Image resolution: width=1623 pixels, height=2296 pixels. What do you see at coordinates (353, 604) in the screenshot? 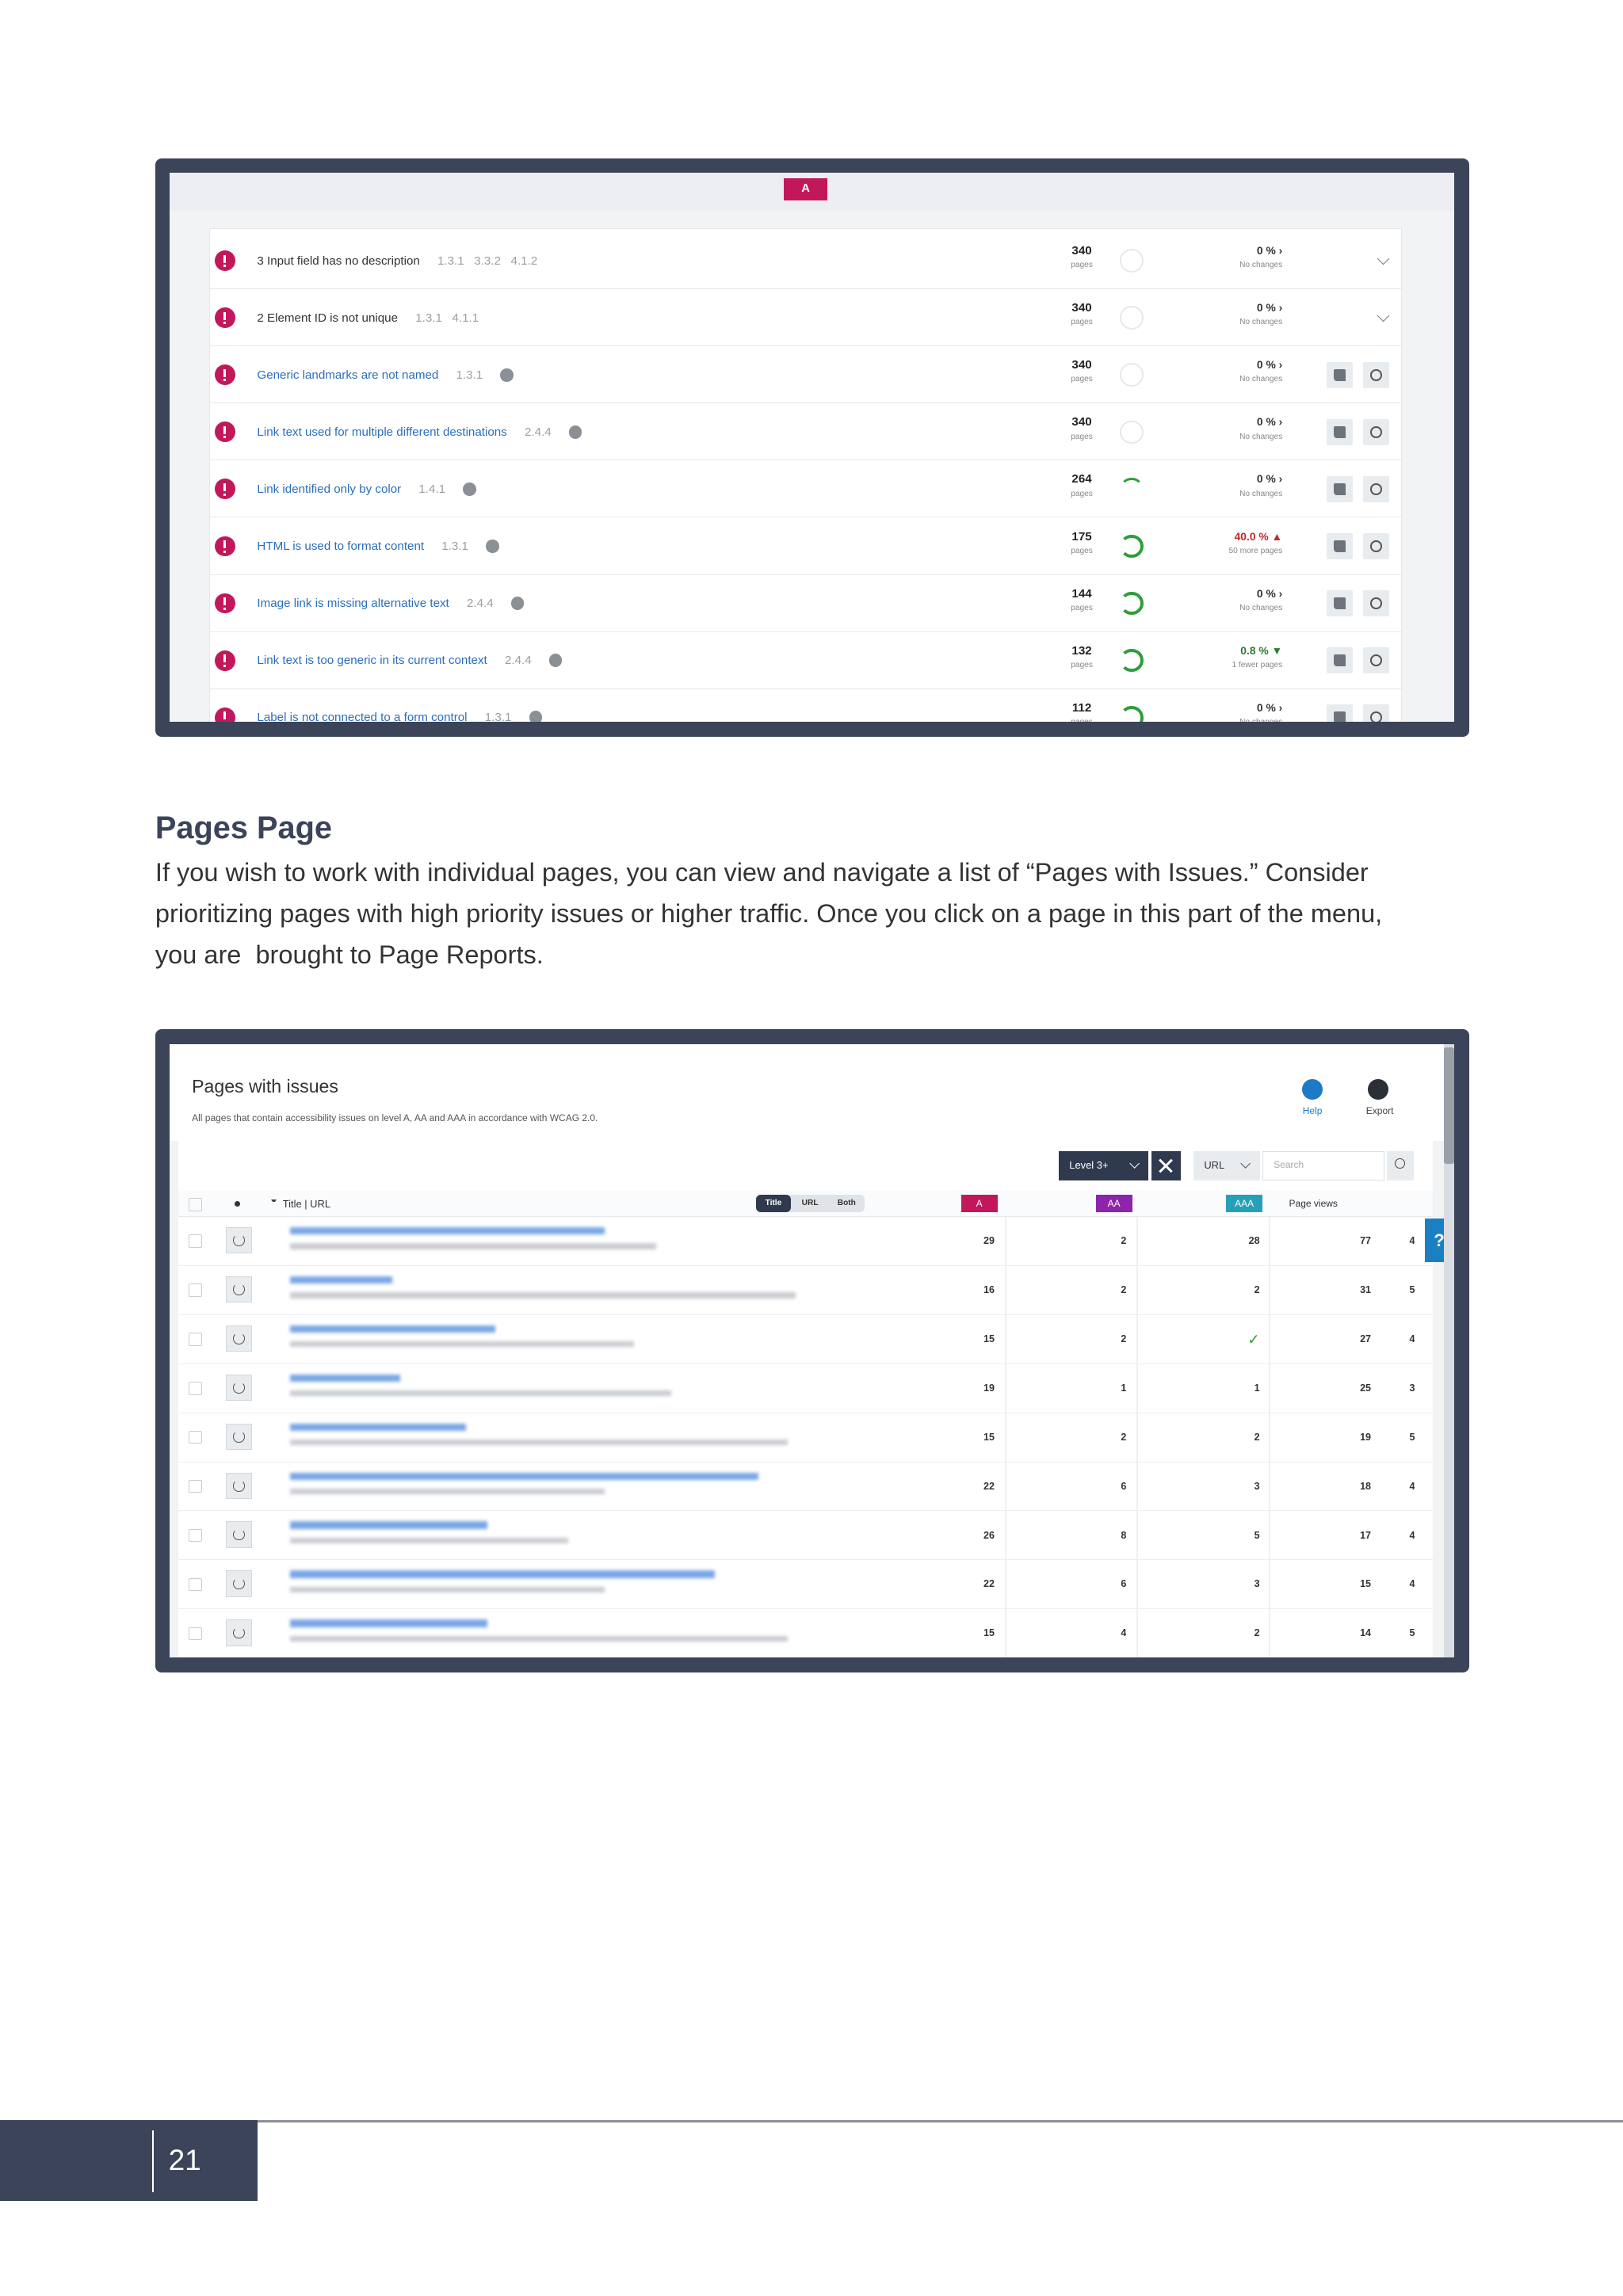
I see `issue-title: Image link is missing alternative text` at bounding box center [353, 604].